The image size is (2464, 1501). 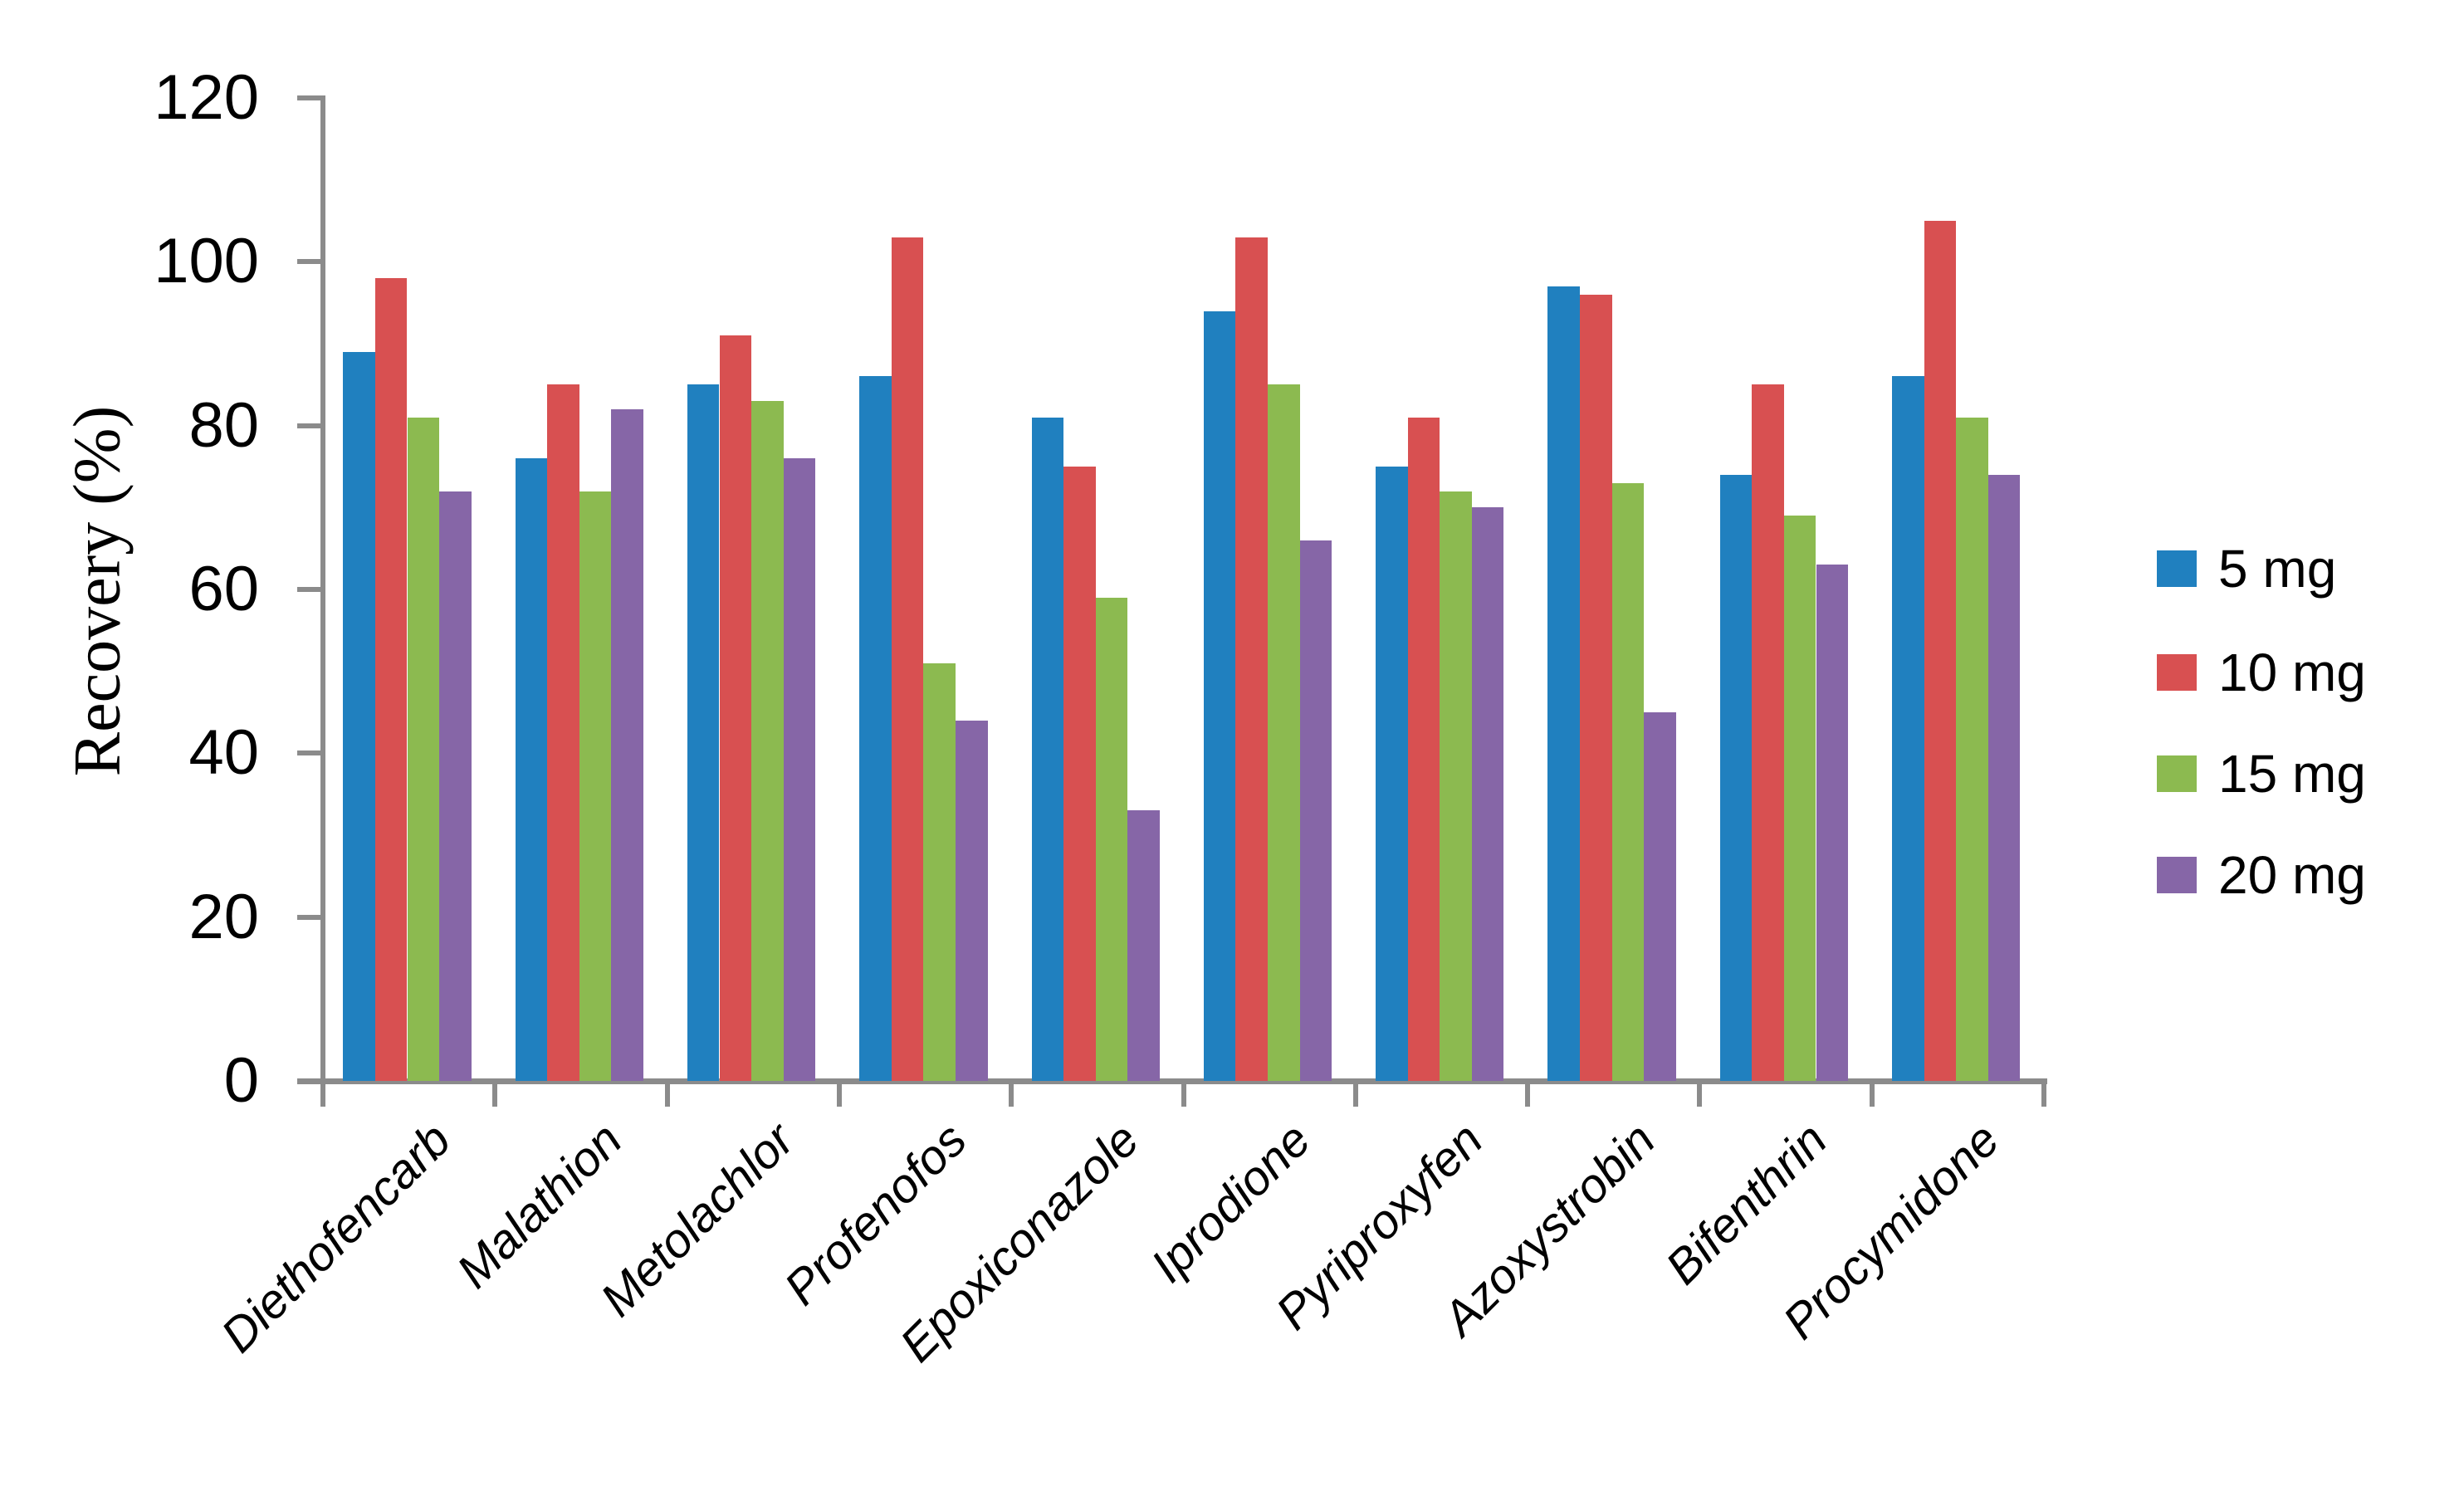 I want to click on bar-15mg-azoxystrobin, so click(x=1628, y=782).